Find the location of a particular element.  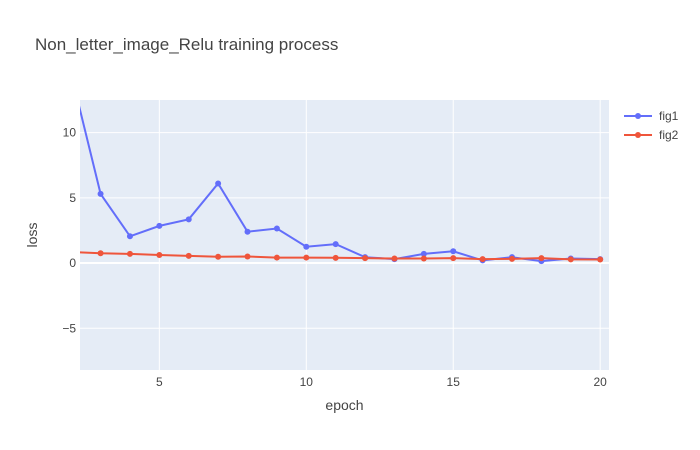

legend-marker-fig2 is located at coordinates (638, 135).